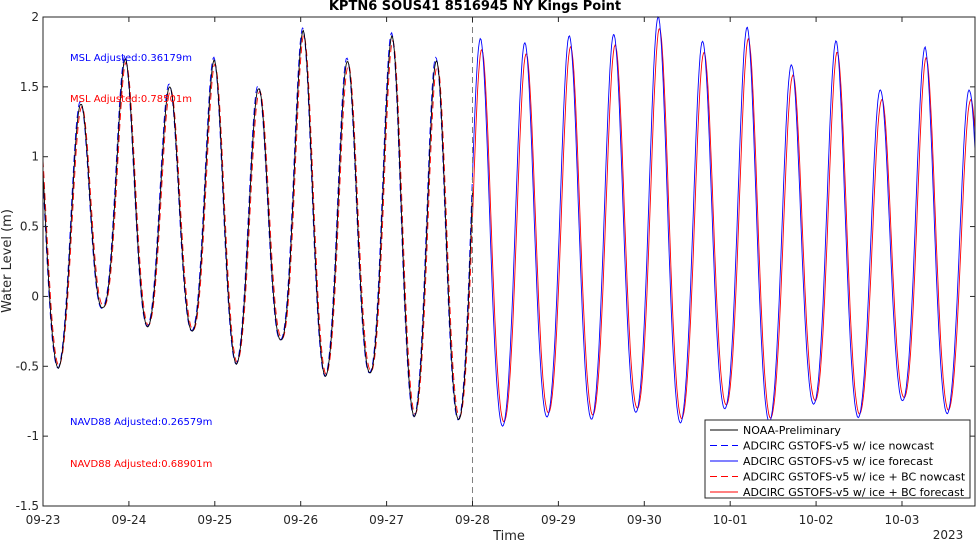 The height and width of the screenshot is (541, 976). Describe the element at coordinates (35, 296) in the screenshot. I see `y-tick-label: 0` at that location.